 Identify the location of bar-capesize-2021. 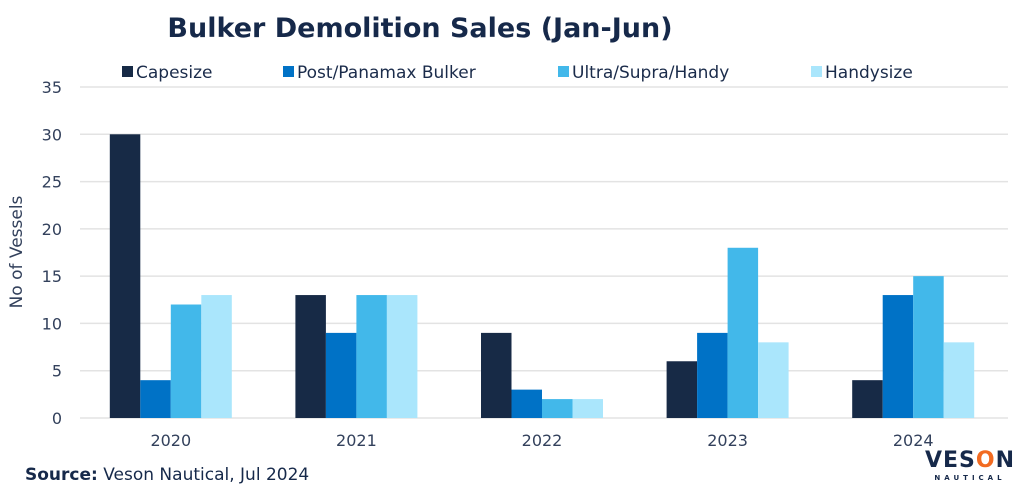
(310, 356).